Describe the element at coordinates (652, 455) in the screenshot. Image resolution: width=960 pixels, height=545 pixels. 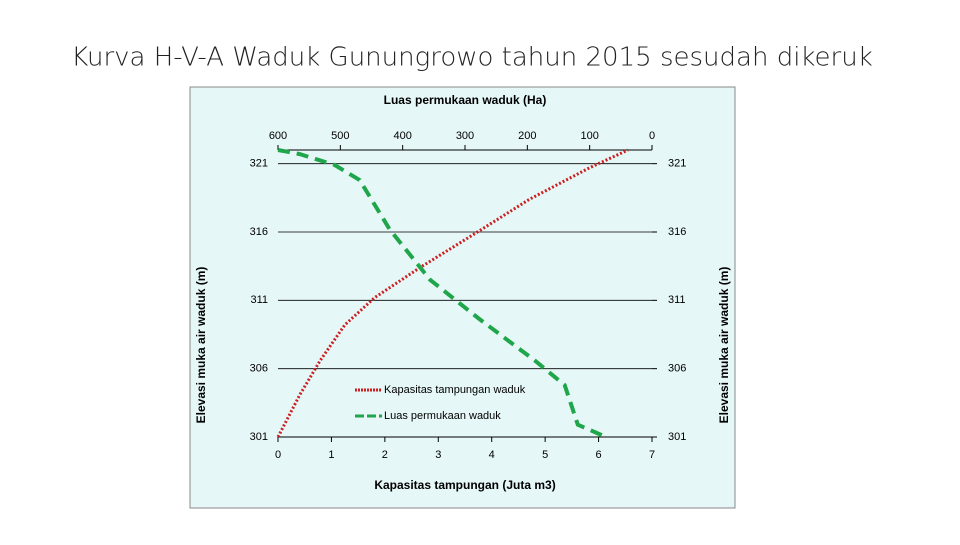
I see `x-tick-label: 7` at that location.